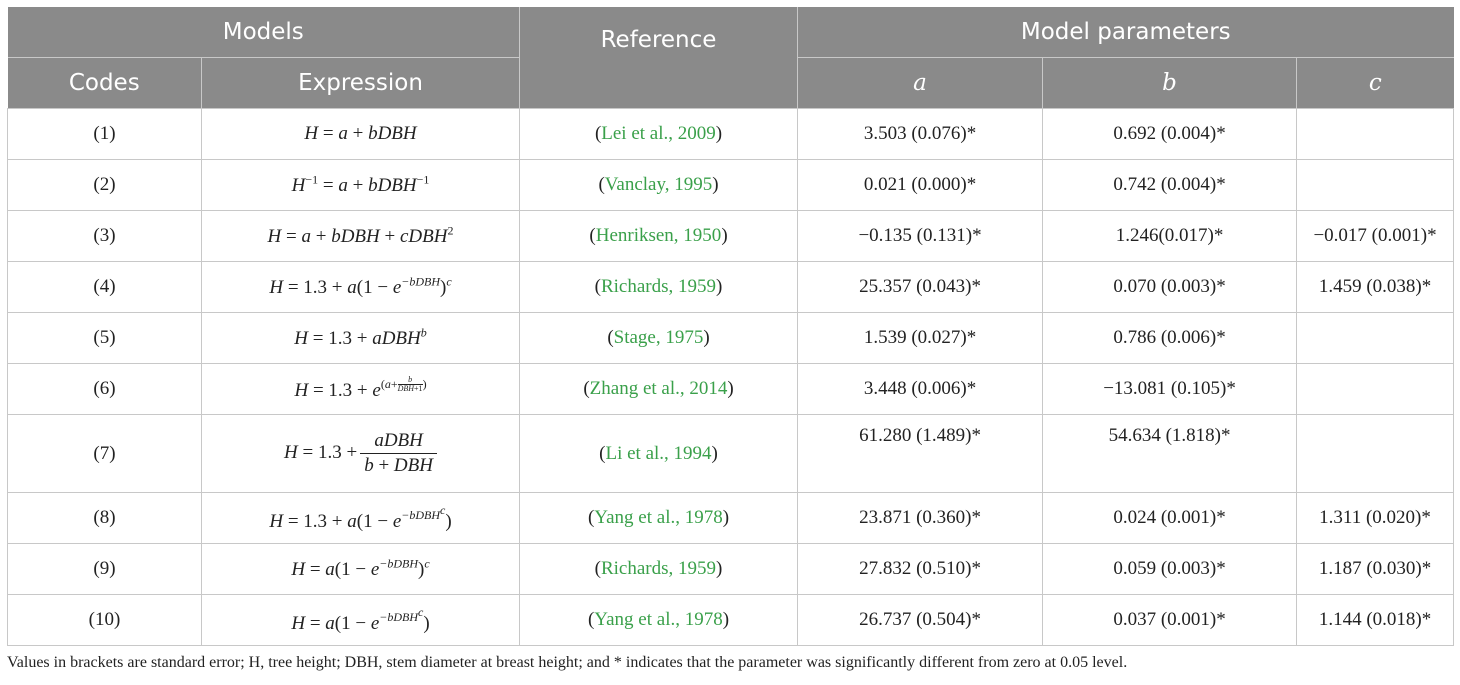  Describe the element at coordinates (360, 569) in the screenshot. I see `expression-cell: H = a(1 − e−bDBH)c` at that location.